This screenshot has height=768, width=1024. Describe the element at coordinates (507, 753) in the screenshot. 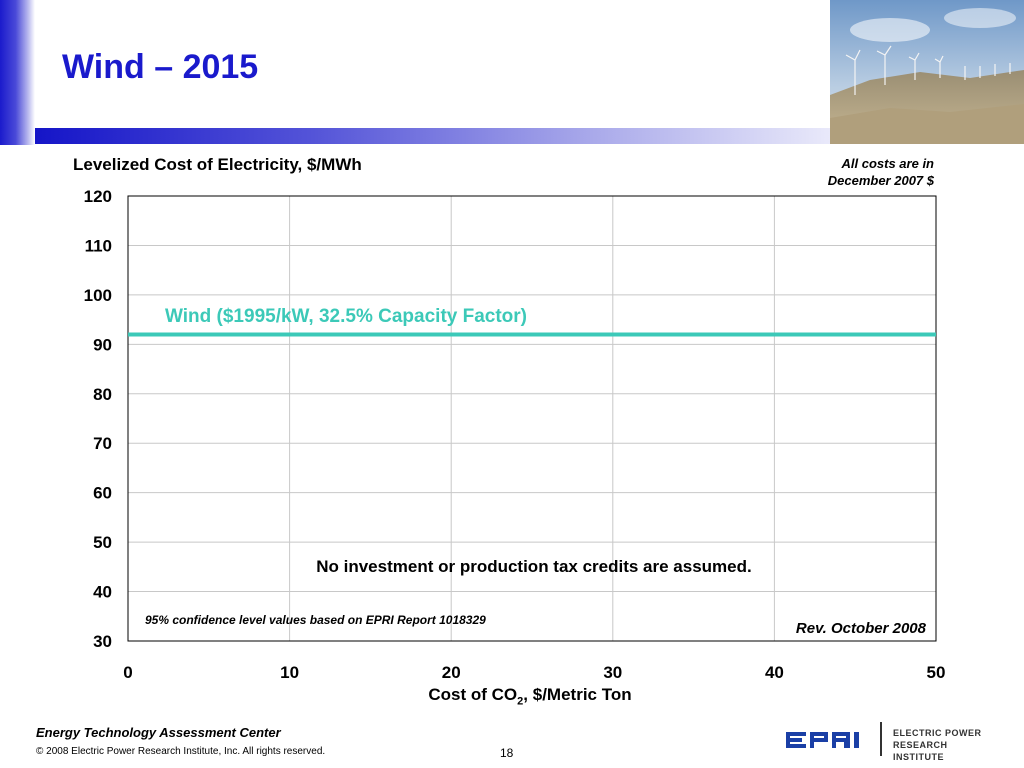

I see `page-number: 18` at that location.